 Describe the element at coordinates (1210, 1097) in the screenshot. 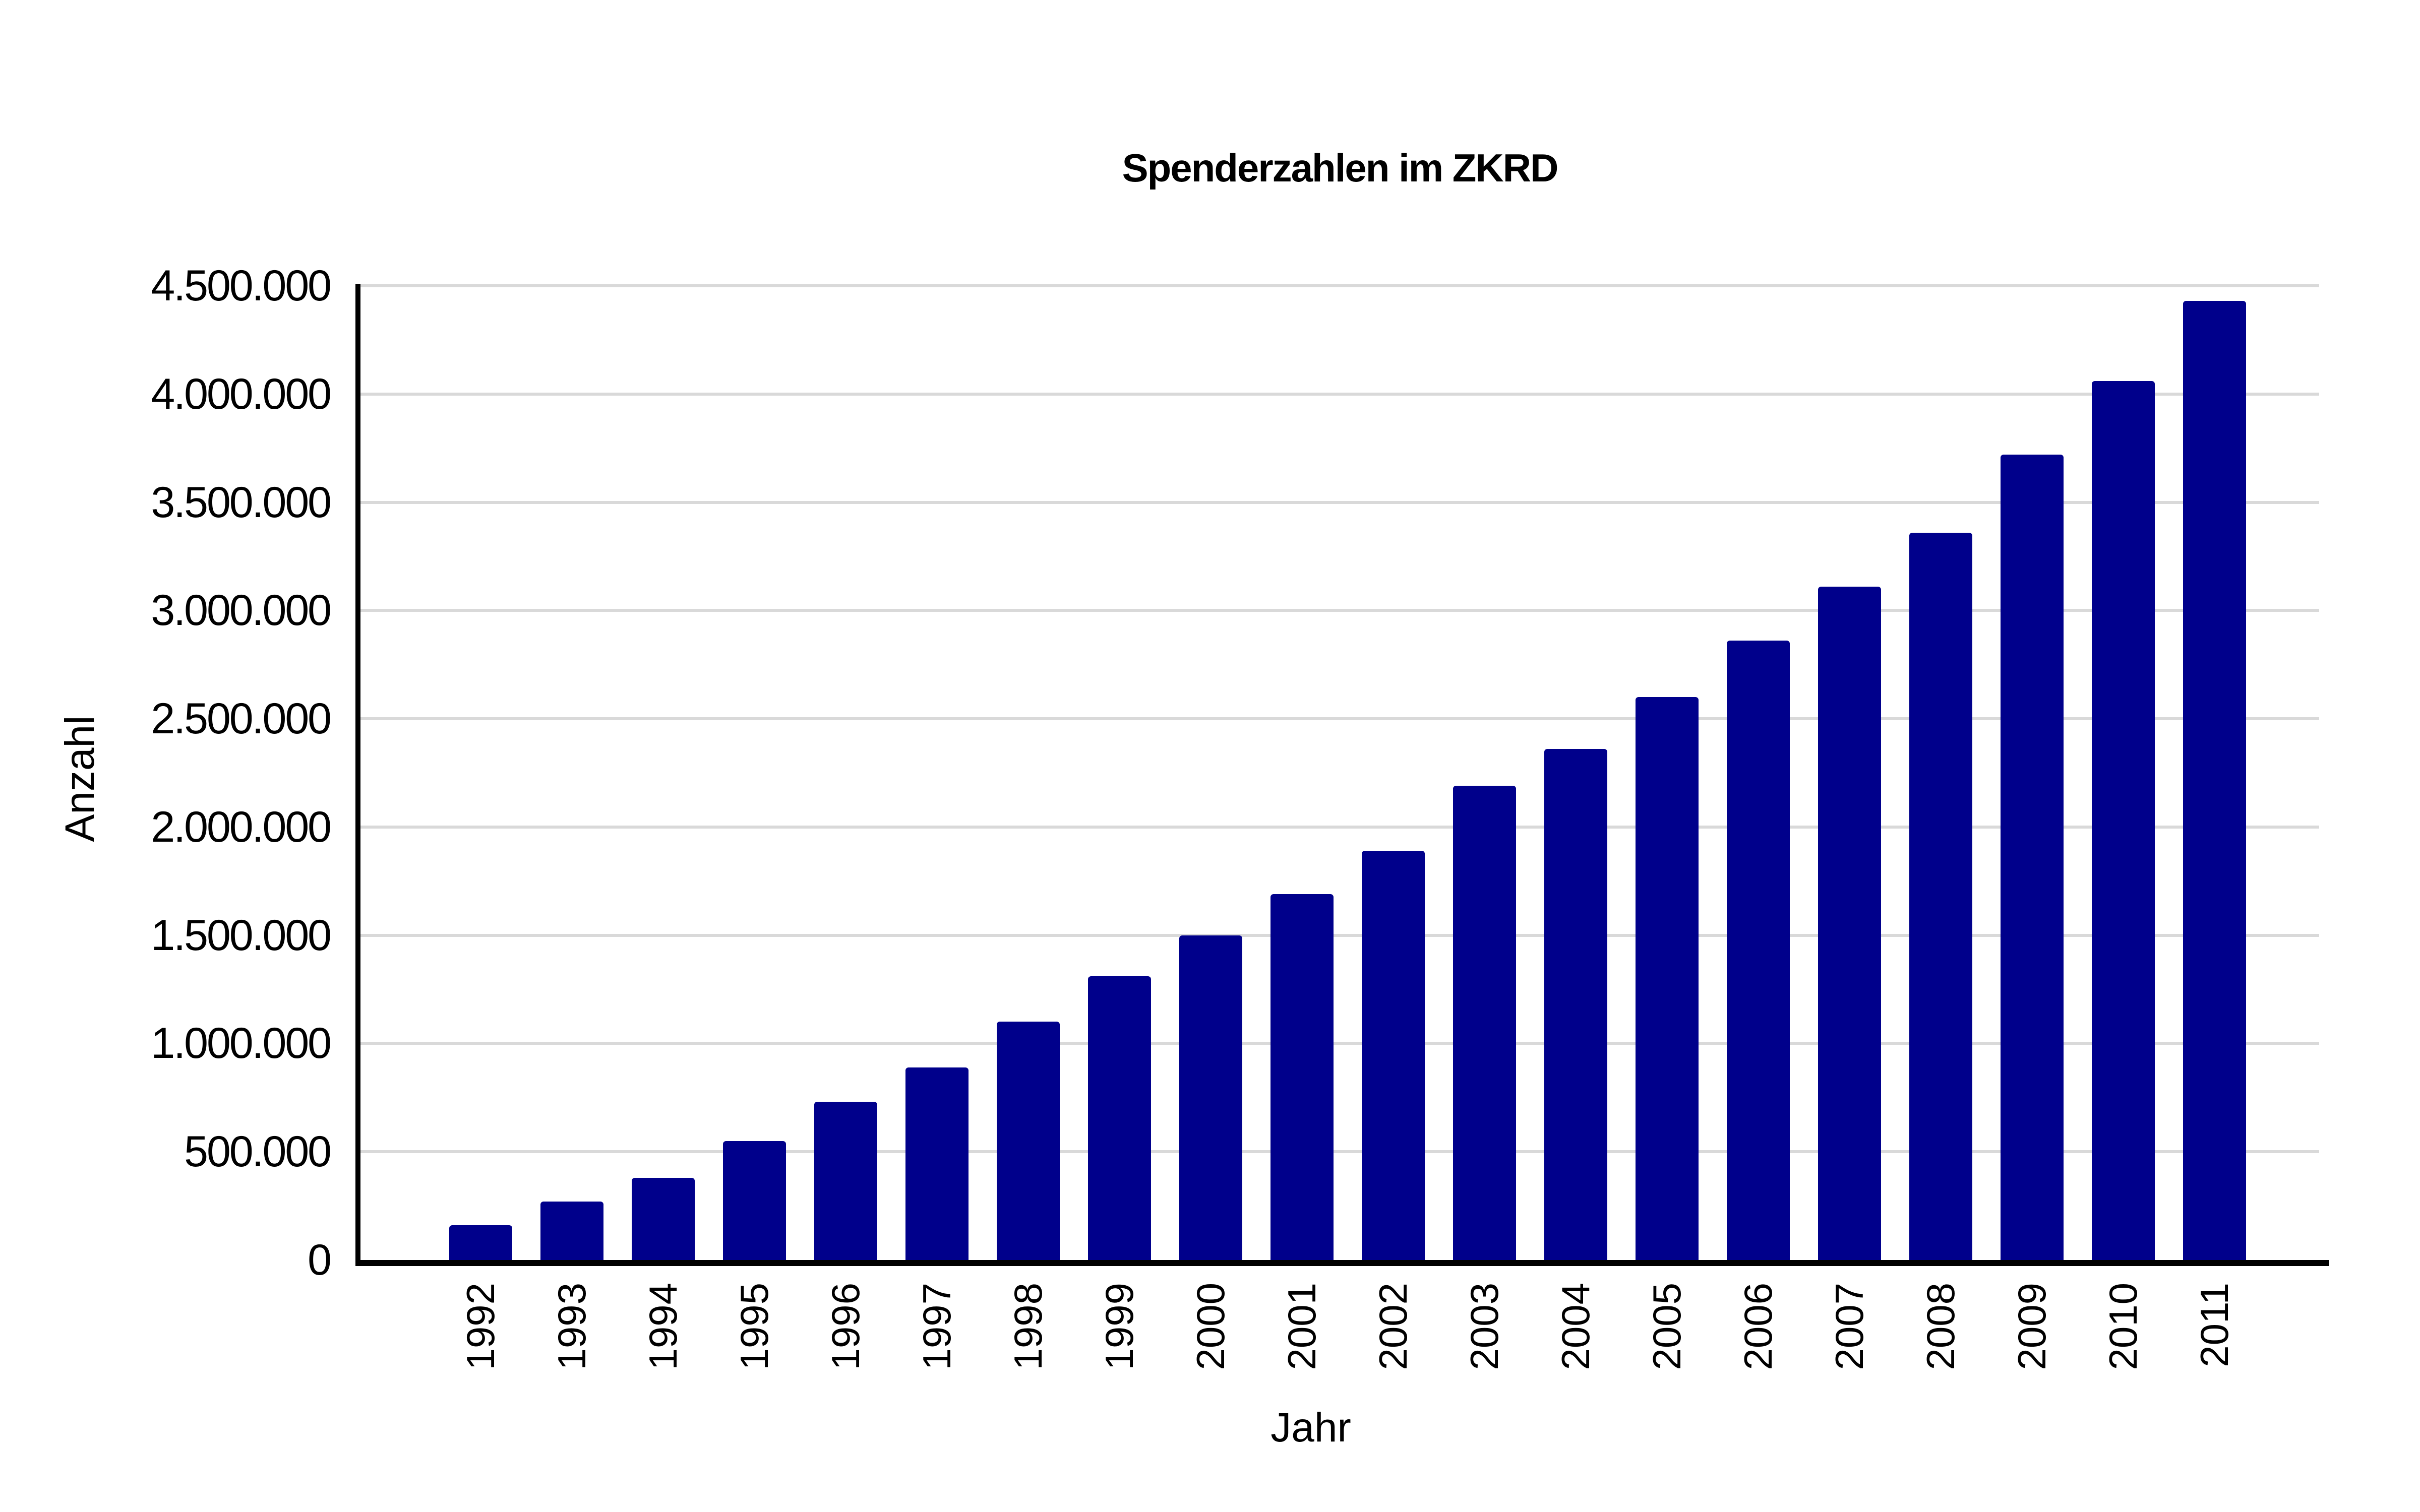

I see `bar-2000` at that location.